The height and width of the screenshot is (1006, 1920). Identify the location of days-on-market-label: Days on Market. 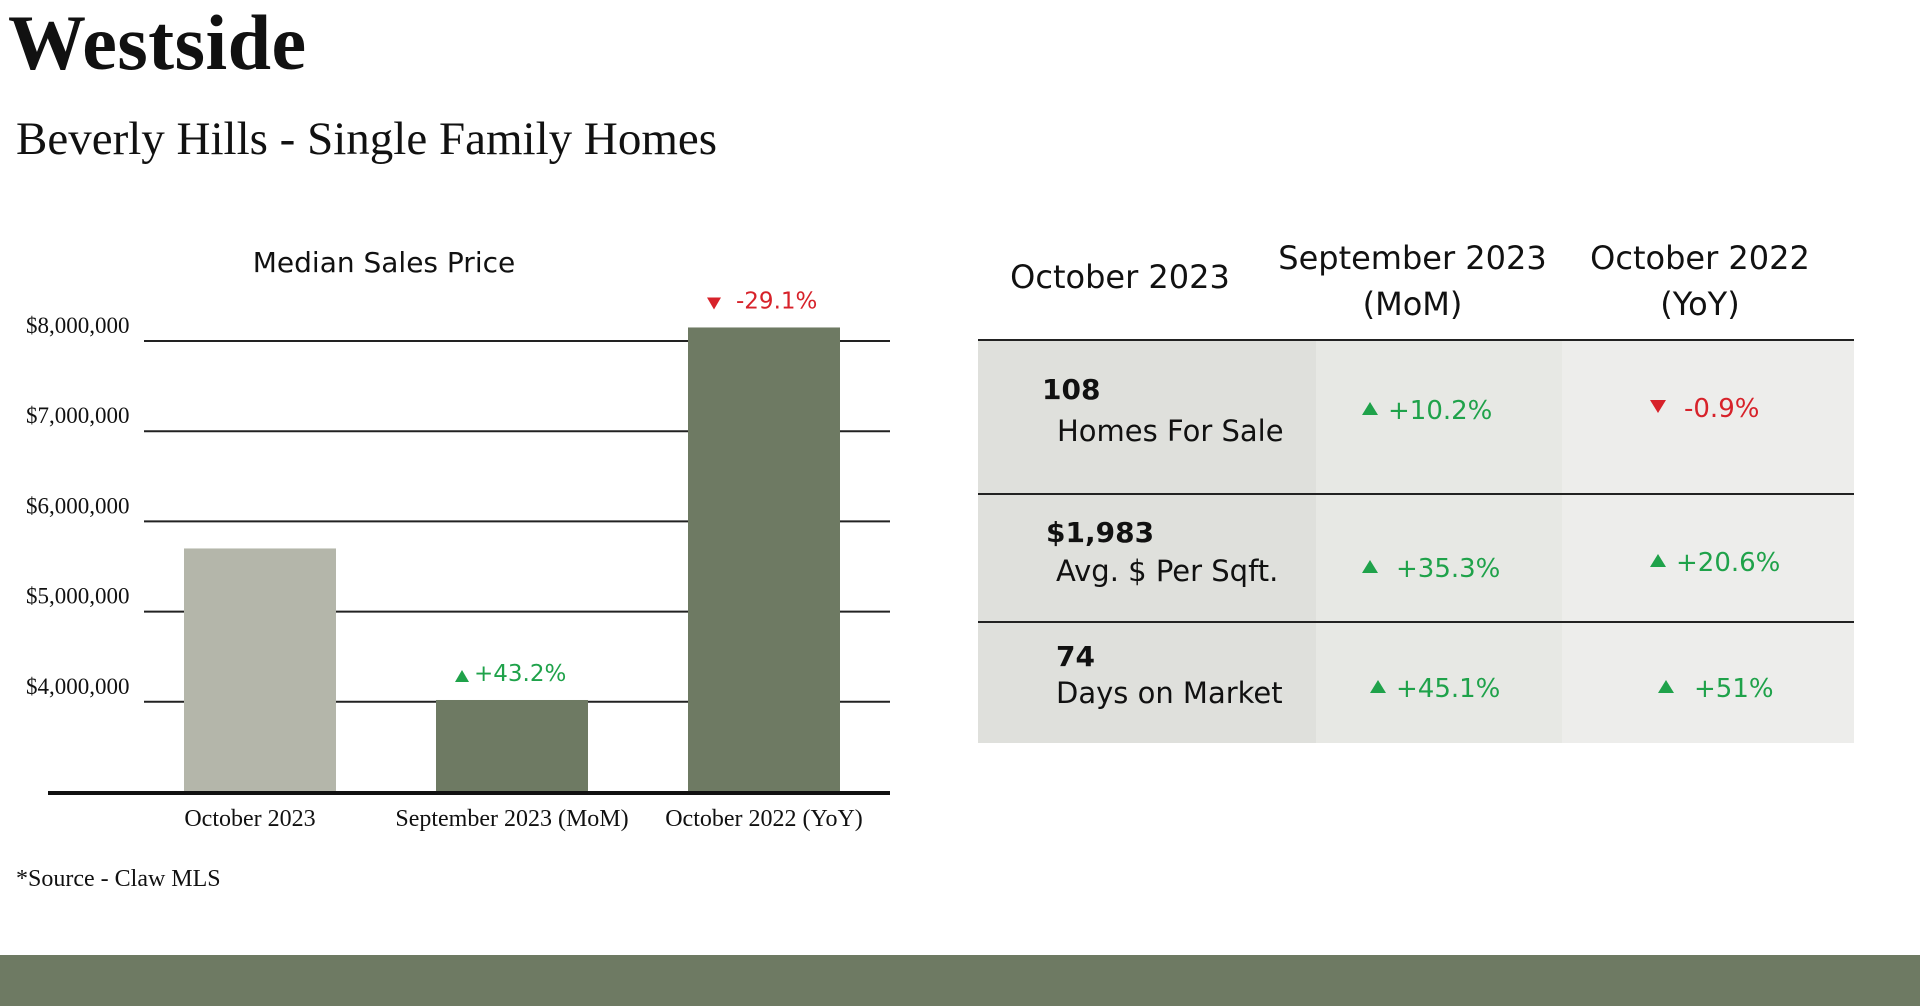
(1169, 693).